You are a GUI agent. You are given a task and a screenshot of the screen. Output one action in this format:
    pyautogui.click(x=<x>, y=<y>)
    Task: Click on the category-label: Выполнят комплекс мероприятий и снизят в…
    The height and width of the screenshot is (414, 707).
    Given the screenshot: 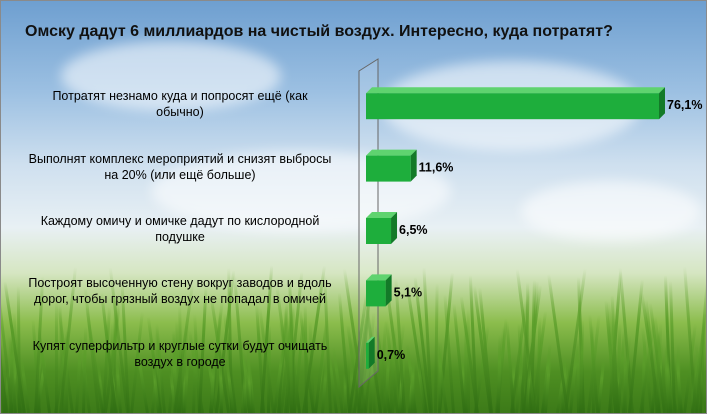 What is the action you would take?
    pyautogui.click(x=180, y=167)
    